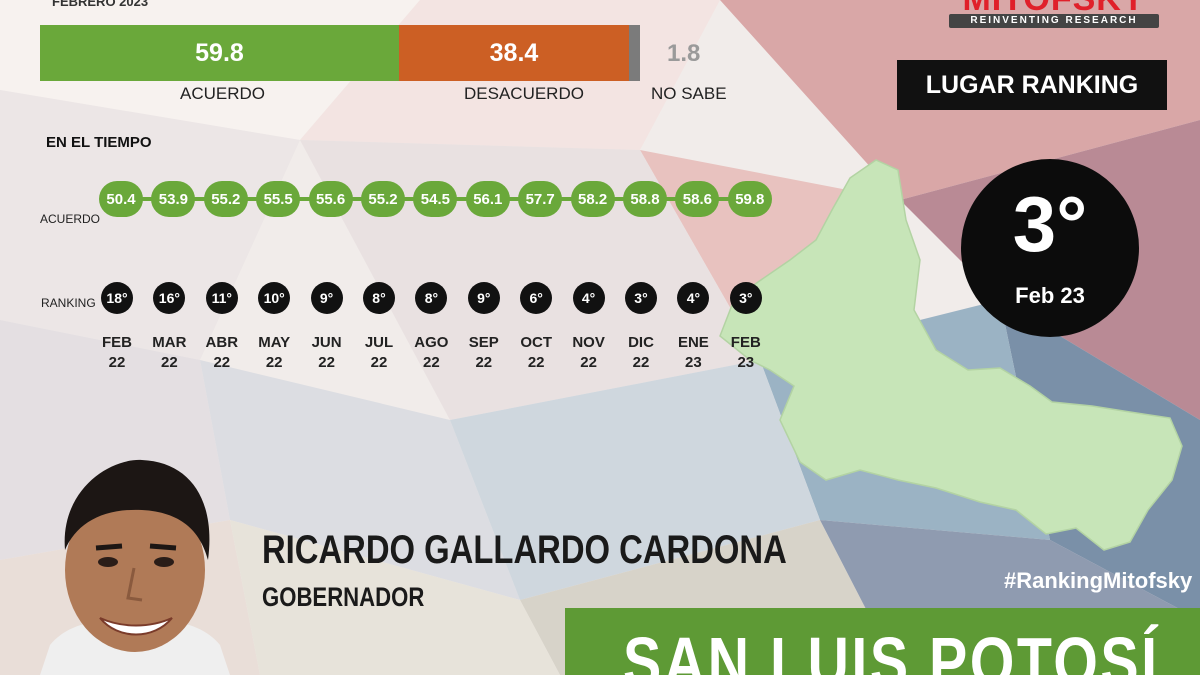  What do you see at coordinates (99, 142) in the screenshot?
I see `timeline-title: EN EL TIEMPO` at bounding box center [99, 142].